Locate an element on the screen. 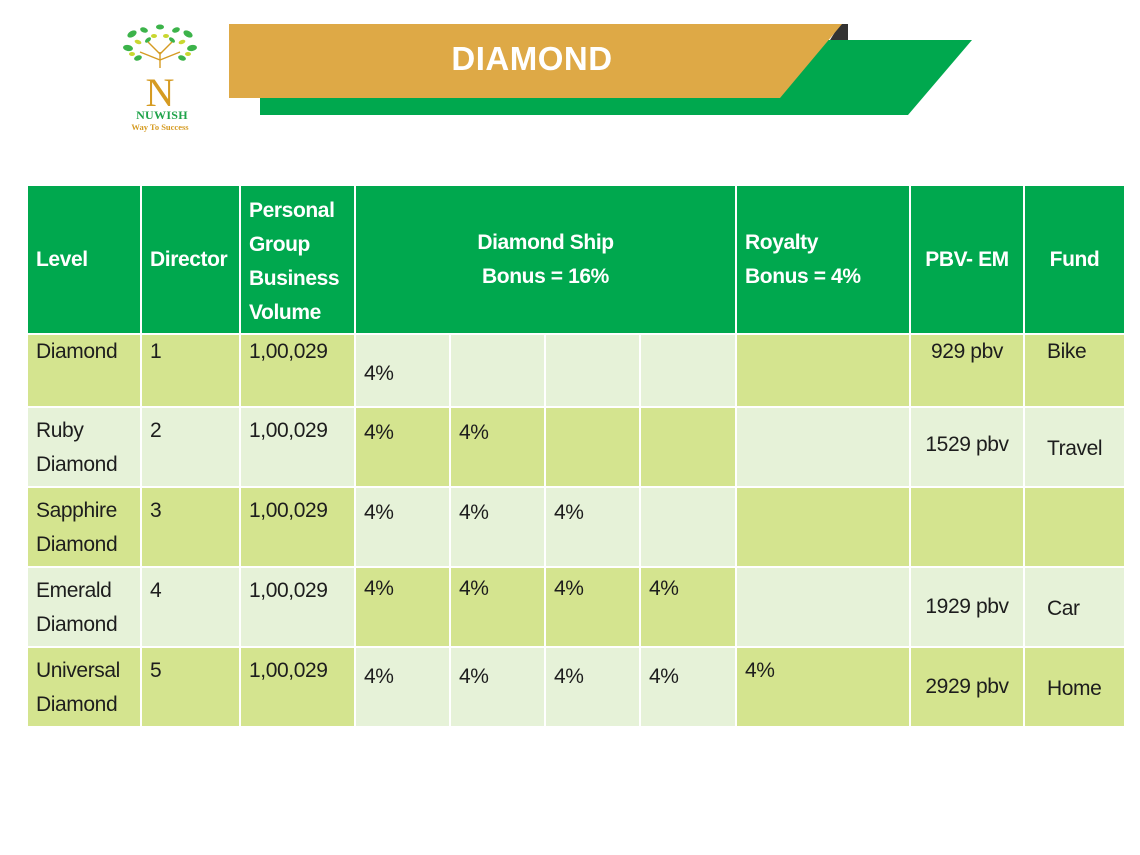  header-royalty: Royalty Bonus = 4% is located at coordinates (823, 259).